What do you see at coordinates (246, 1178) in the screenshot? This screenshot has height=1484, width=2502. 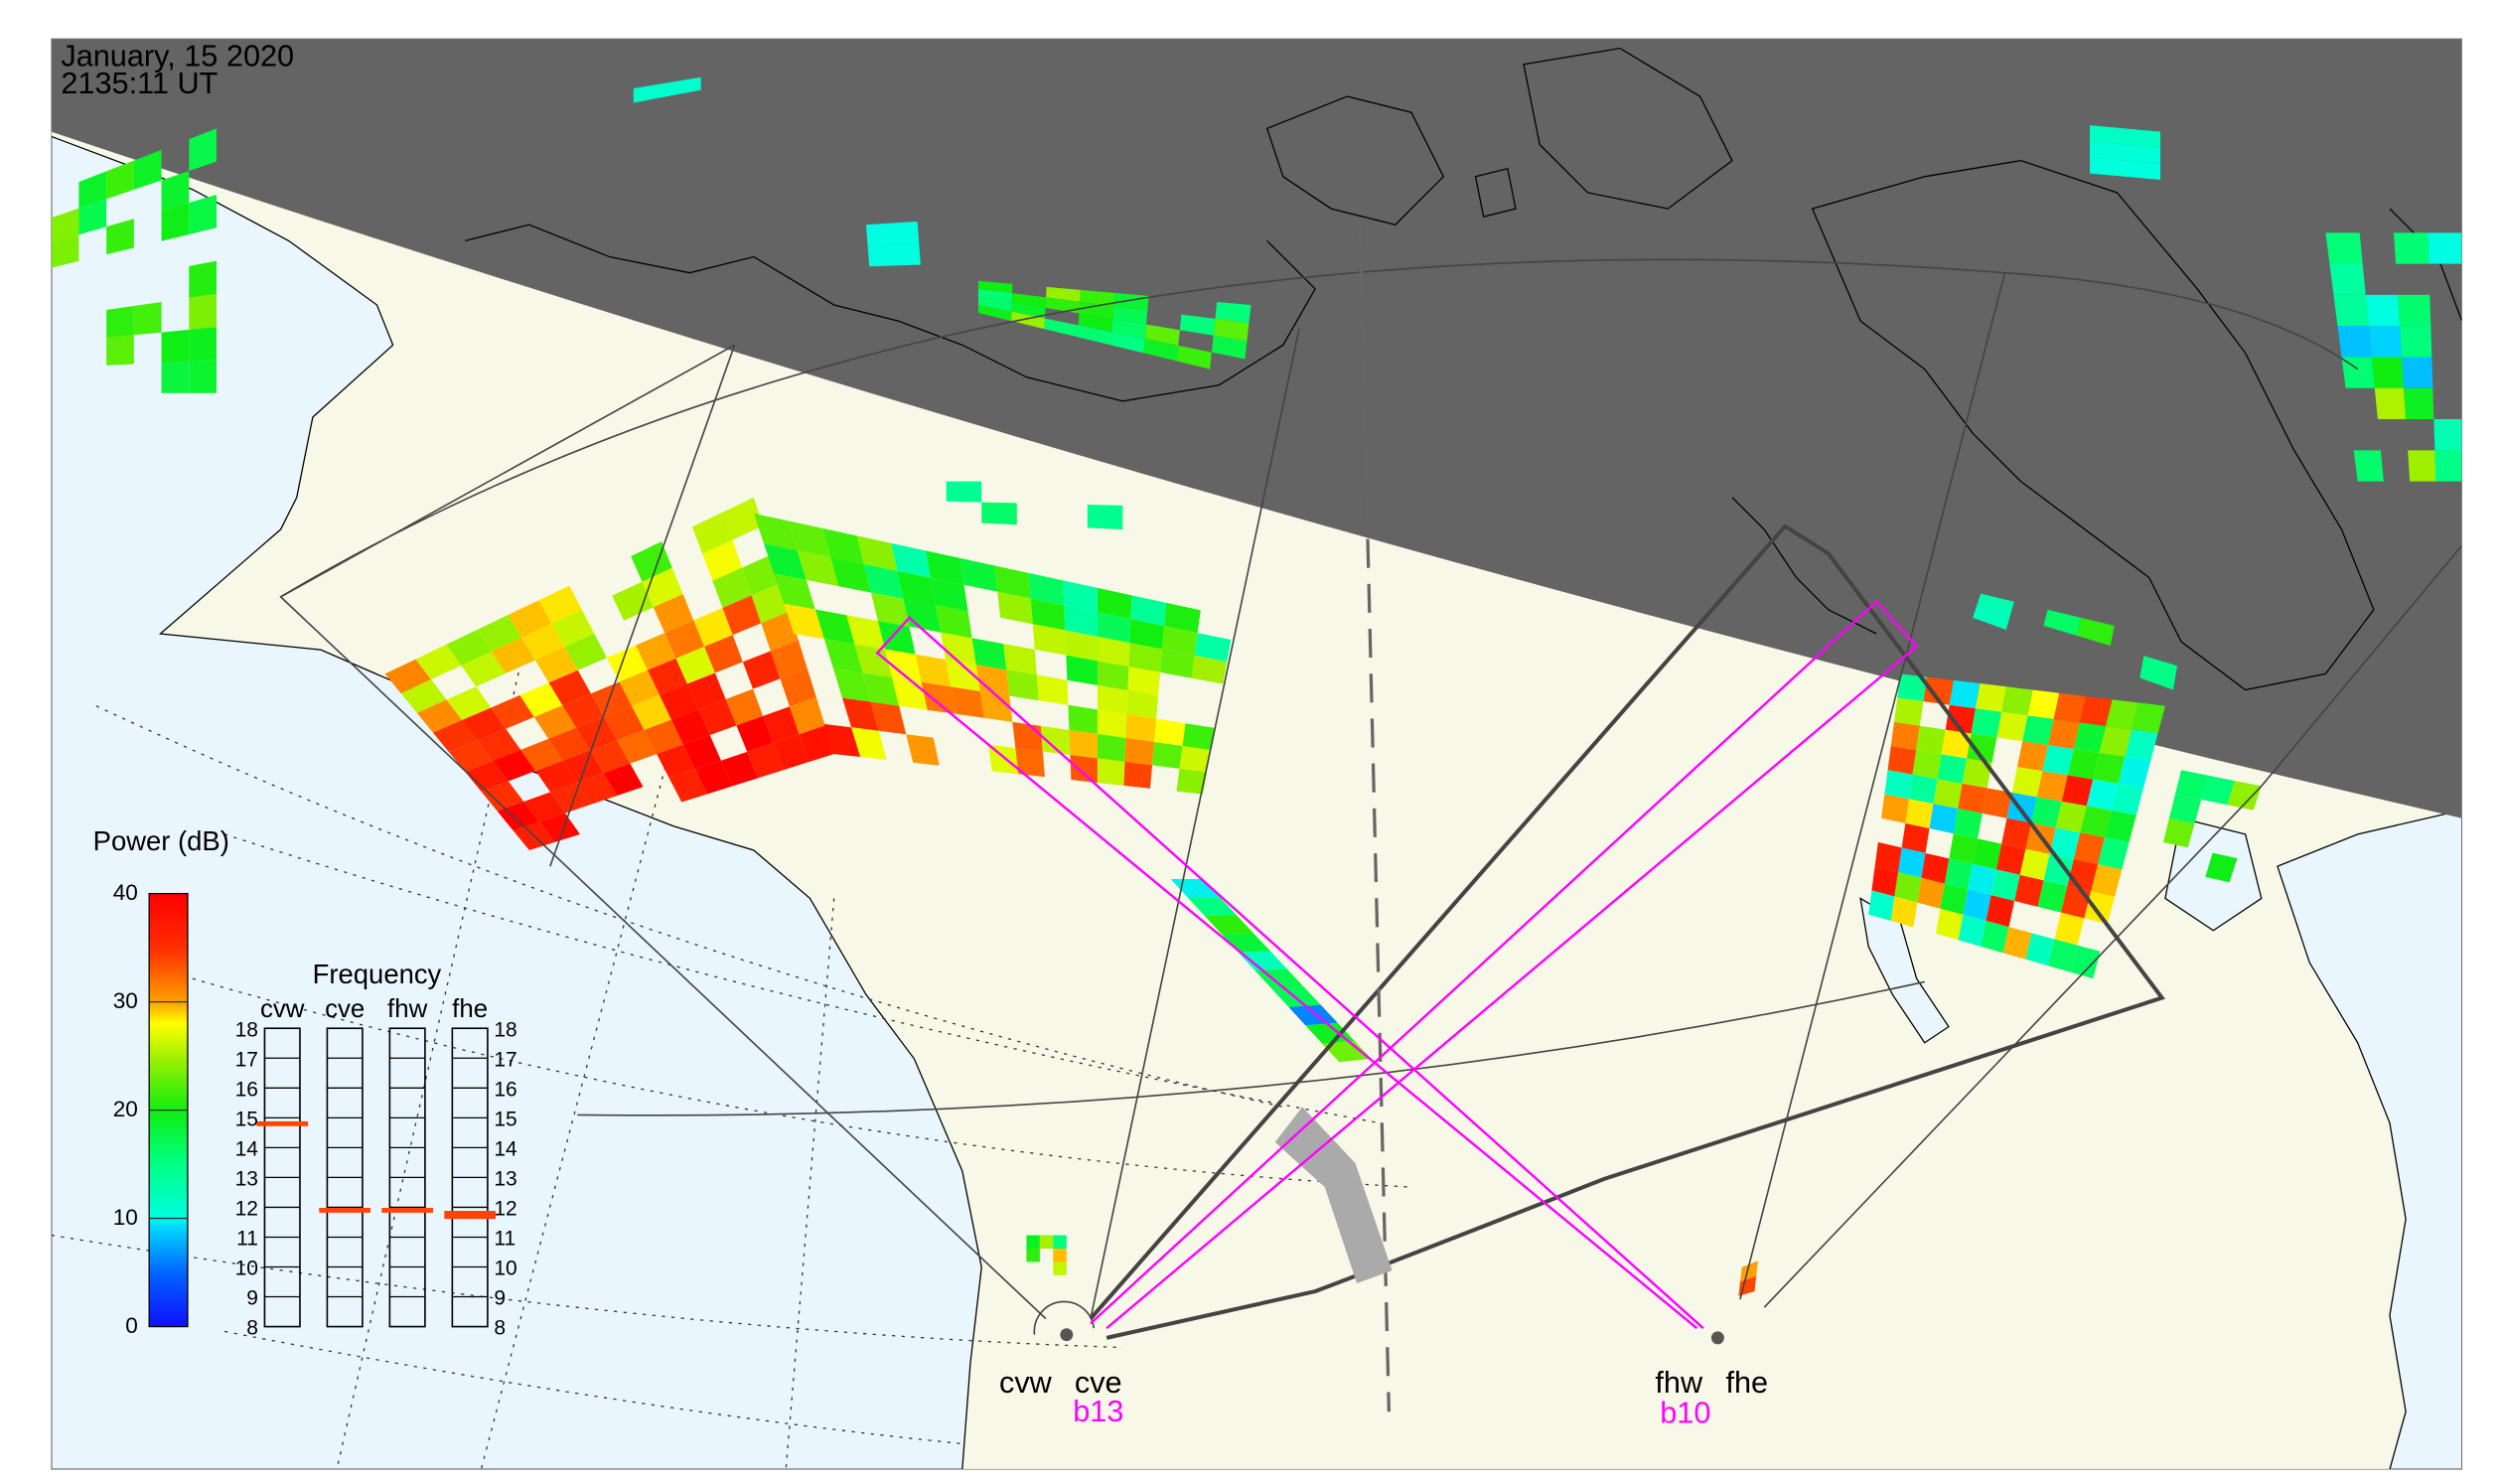 I see `freq-tick-left: 13` at bounding box center [246, 1178].